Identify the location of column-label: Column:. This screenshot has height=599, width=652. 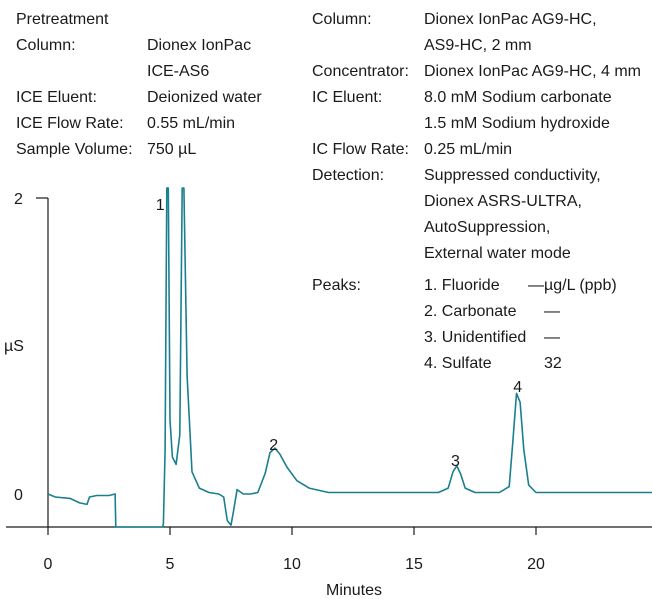
(342, 19).